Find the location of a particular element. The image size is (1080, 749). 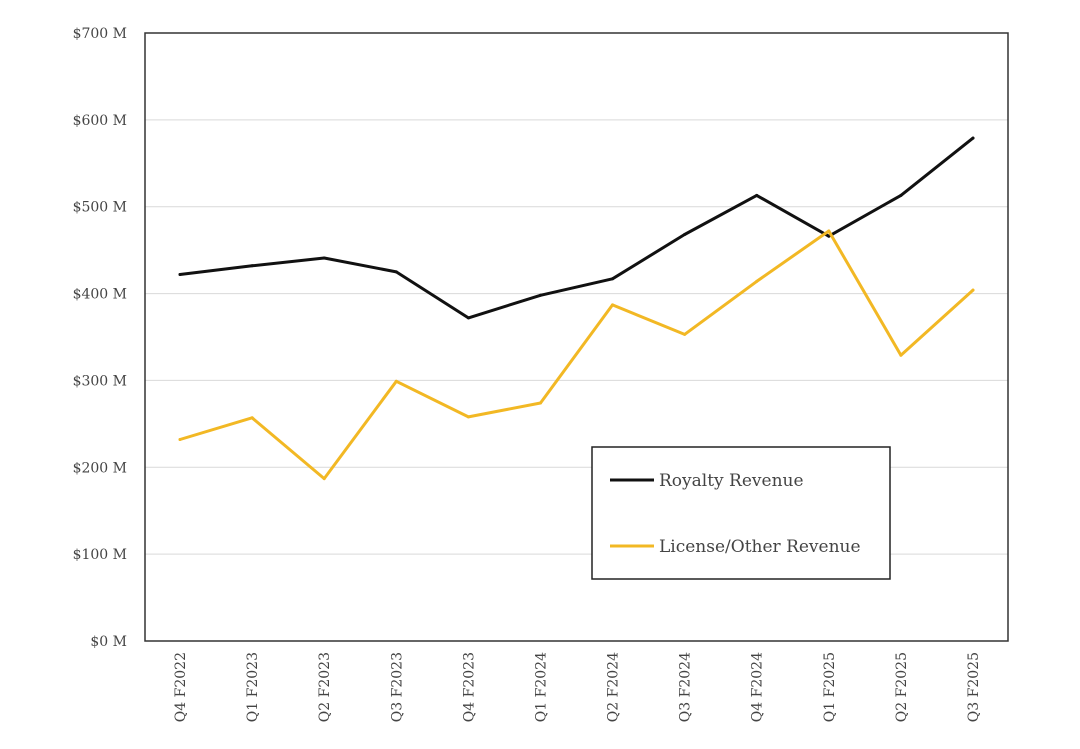

x-tick-label: Q1 F2025 is located at coordinates (830, 687).